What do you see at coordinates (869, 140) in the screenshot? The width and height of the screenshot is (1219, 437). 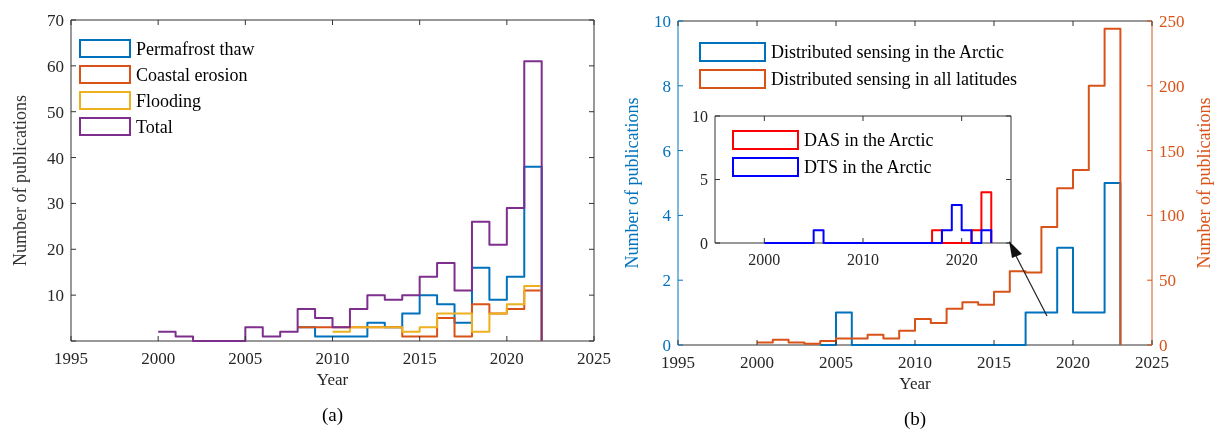 I see `legend-label: DAS in the Arctic` at bounding box center [869, 140].